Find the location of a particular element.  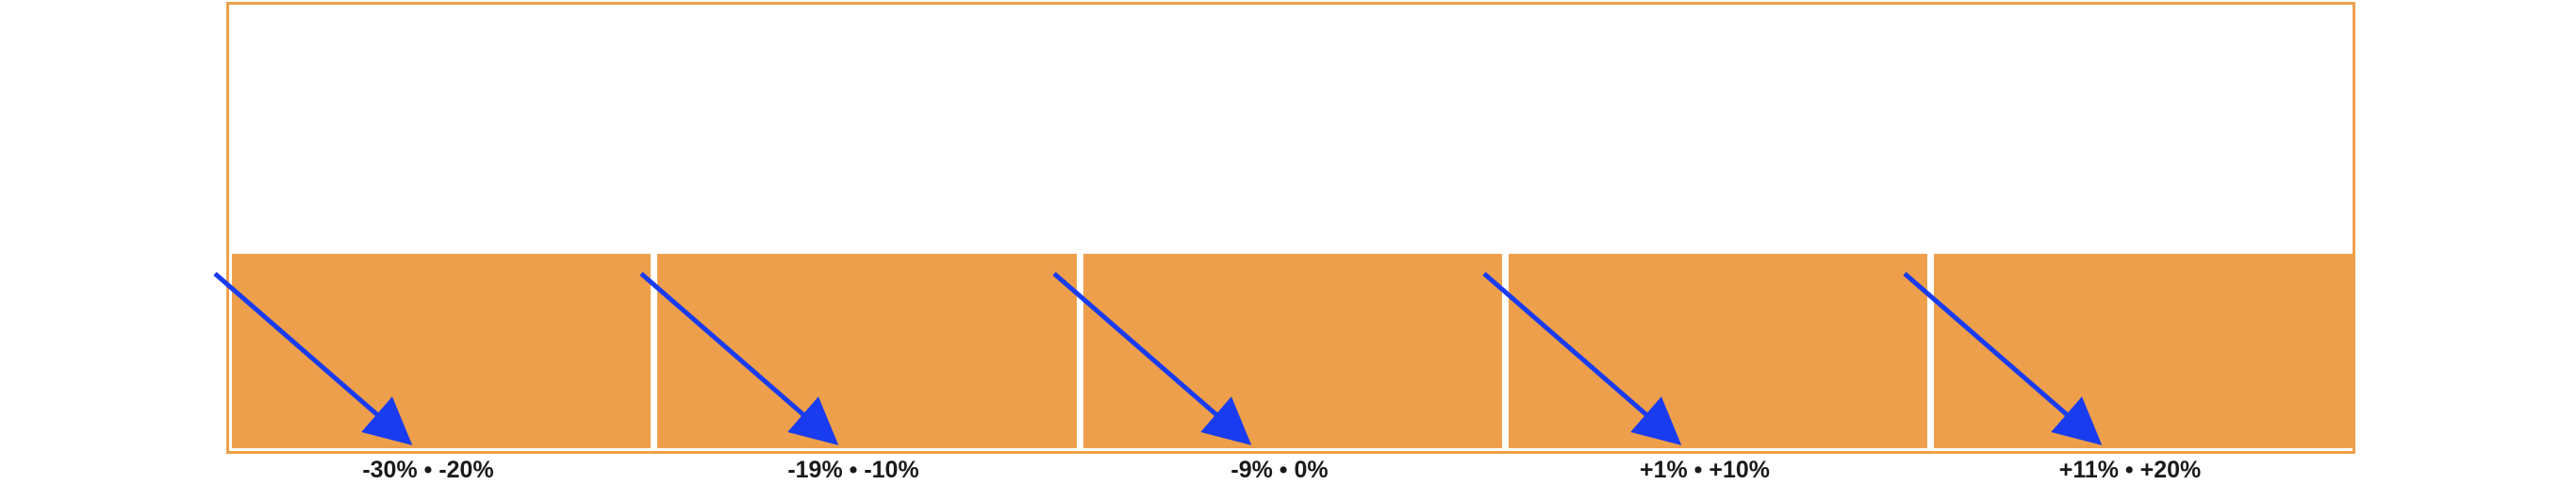

bucket-4-label: +1% • +10% is located at coordinates (1704, 470).